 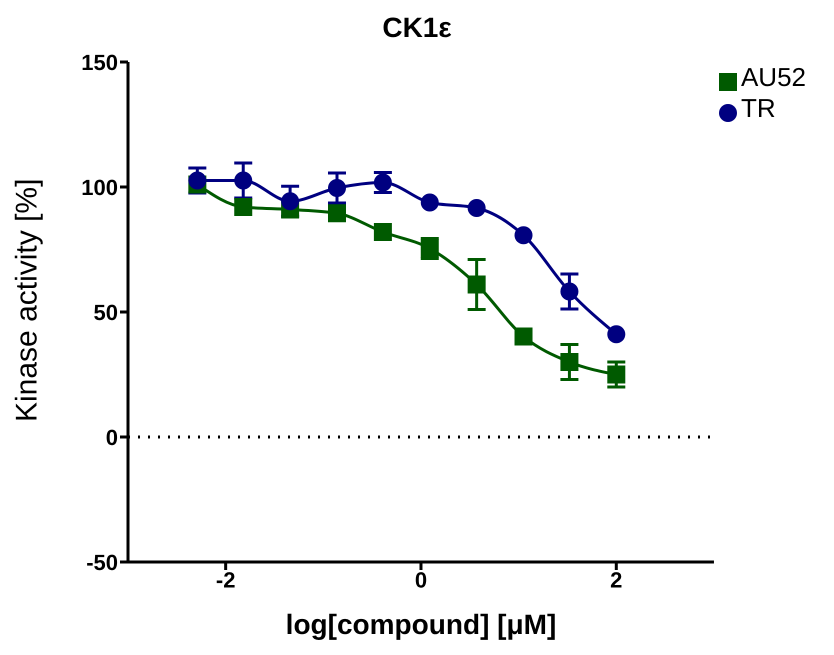 What do you see at coordinates (106, 312) in the screenshot?
I see `y-tick-label: 50` at bounding box center [106, 312].